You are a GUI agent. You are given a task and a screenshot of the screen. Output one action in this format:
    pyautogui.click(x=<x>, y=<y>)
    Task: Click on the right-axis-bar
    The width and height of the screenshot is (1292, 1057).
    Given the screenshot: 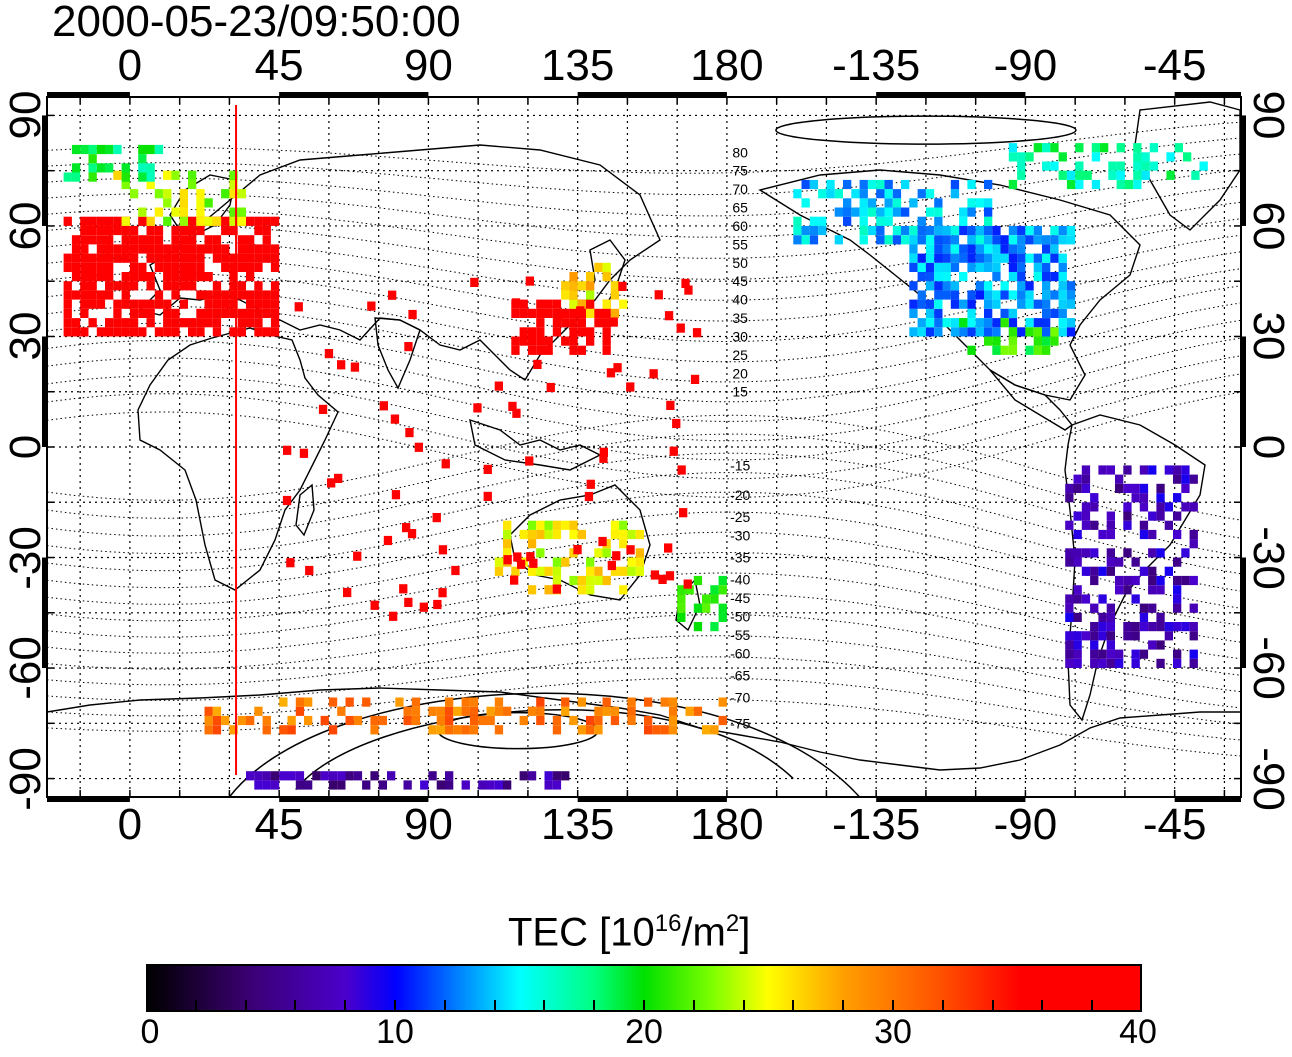 What is the action you would take?
    pyautogui.click(x=1243, y=613)
    